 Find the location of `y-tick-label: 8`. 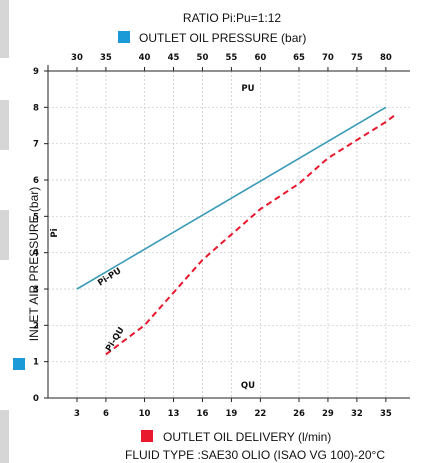

y-tick-label: 8 is located at coordinates (36, 108).